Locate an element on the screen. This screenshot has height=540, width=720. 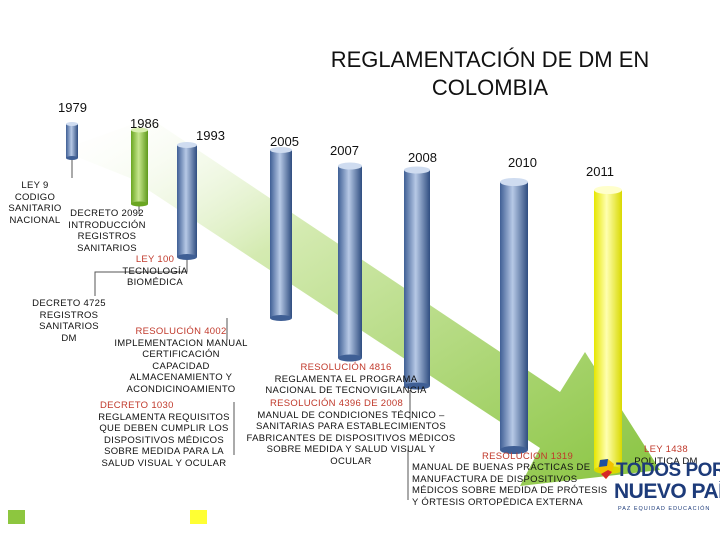
res4396-line: SANITARIAS PARA ESTABLECIMIENTOS is located at coordinates (351, 427).